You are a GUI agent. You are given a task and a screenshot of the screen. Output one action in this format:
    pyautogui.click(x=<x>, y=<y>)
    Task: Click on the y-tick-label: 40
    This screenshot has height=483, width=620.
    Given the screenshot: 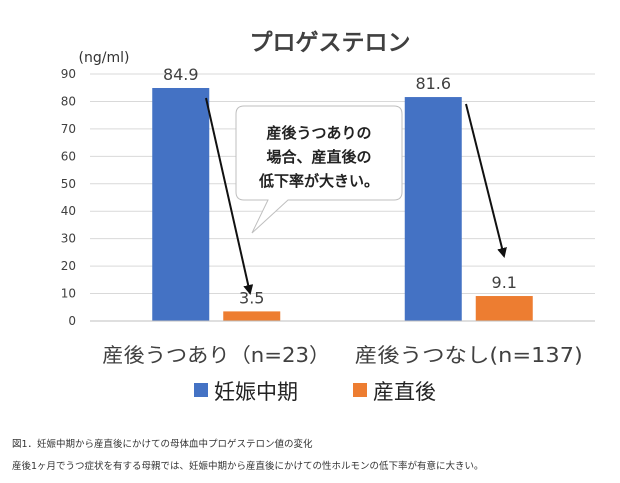 What is the action you would take?
    pyautogui.click(x=68, y=211)
    